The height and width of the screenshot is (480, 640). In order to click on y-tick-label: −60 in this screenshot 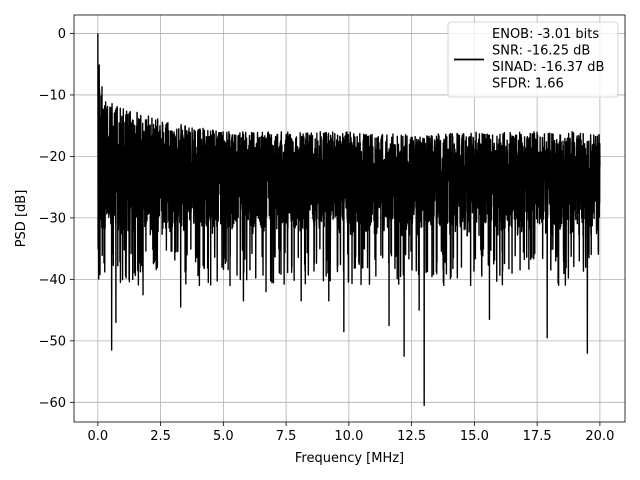, I will do `click(52, 403)`.